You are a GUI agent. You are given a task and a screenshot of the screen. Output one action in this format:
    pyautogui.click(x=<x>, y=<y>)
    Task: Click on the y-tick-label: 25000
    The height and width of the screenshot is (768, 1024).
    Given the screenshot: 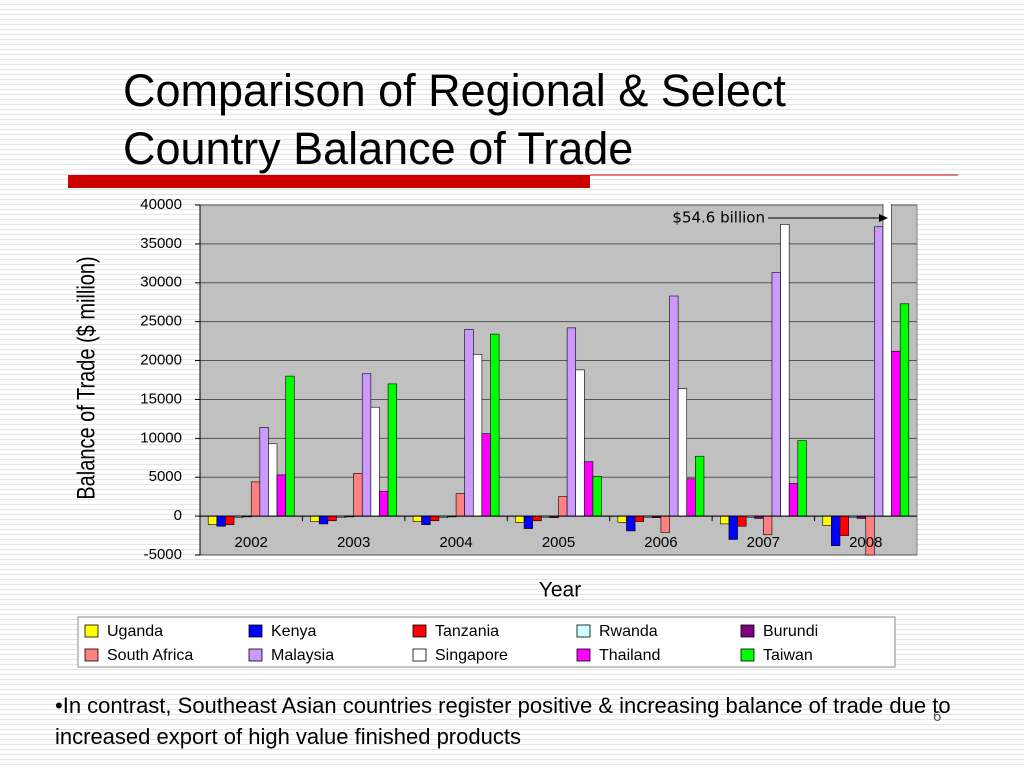 What is the action you would take?
    pyautogui.click(x=161, y=321)
    